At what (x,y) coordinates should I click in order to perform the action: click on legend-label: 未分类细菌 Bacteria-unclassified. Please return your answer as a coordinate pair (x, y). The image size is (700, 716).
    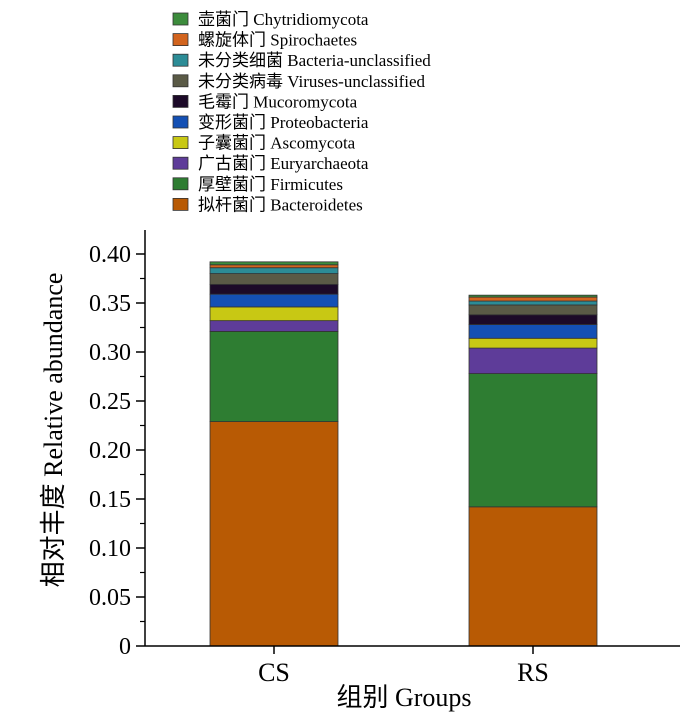
    Looking at the image, I should click on (314, 60).